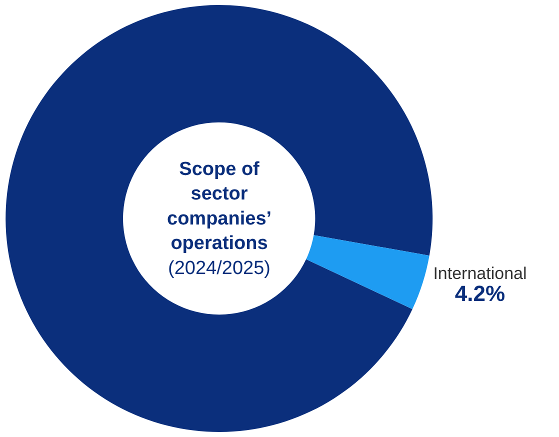 This screenshot has height=437, width=559. What do you see at coordinates (368, 272) in the screenshot?
I see `donut-slice` at bounding box center [368, 272].